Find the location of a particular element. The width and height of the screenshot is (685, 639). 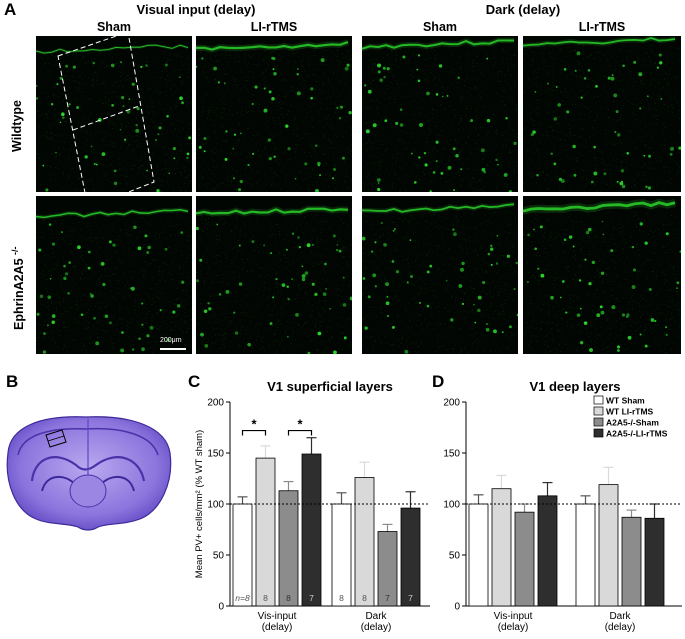

scale-bar is located at coordinates (173, 349).